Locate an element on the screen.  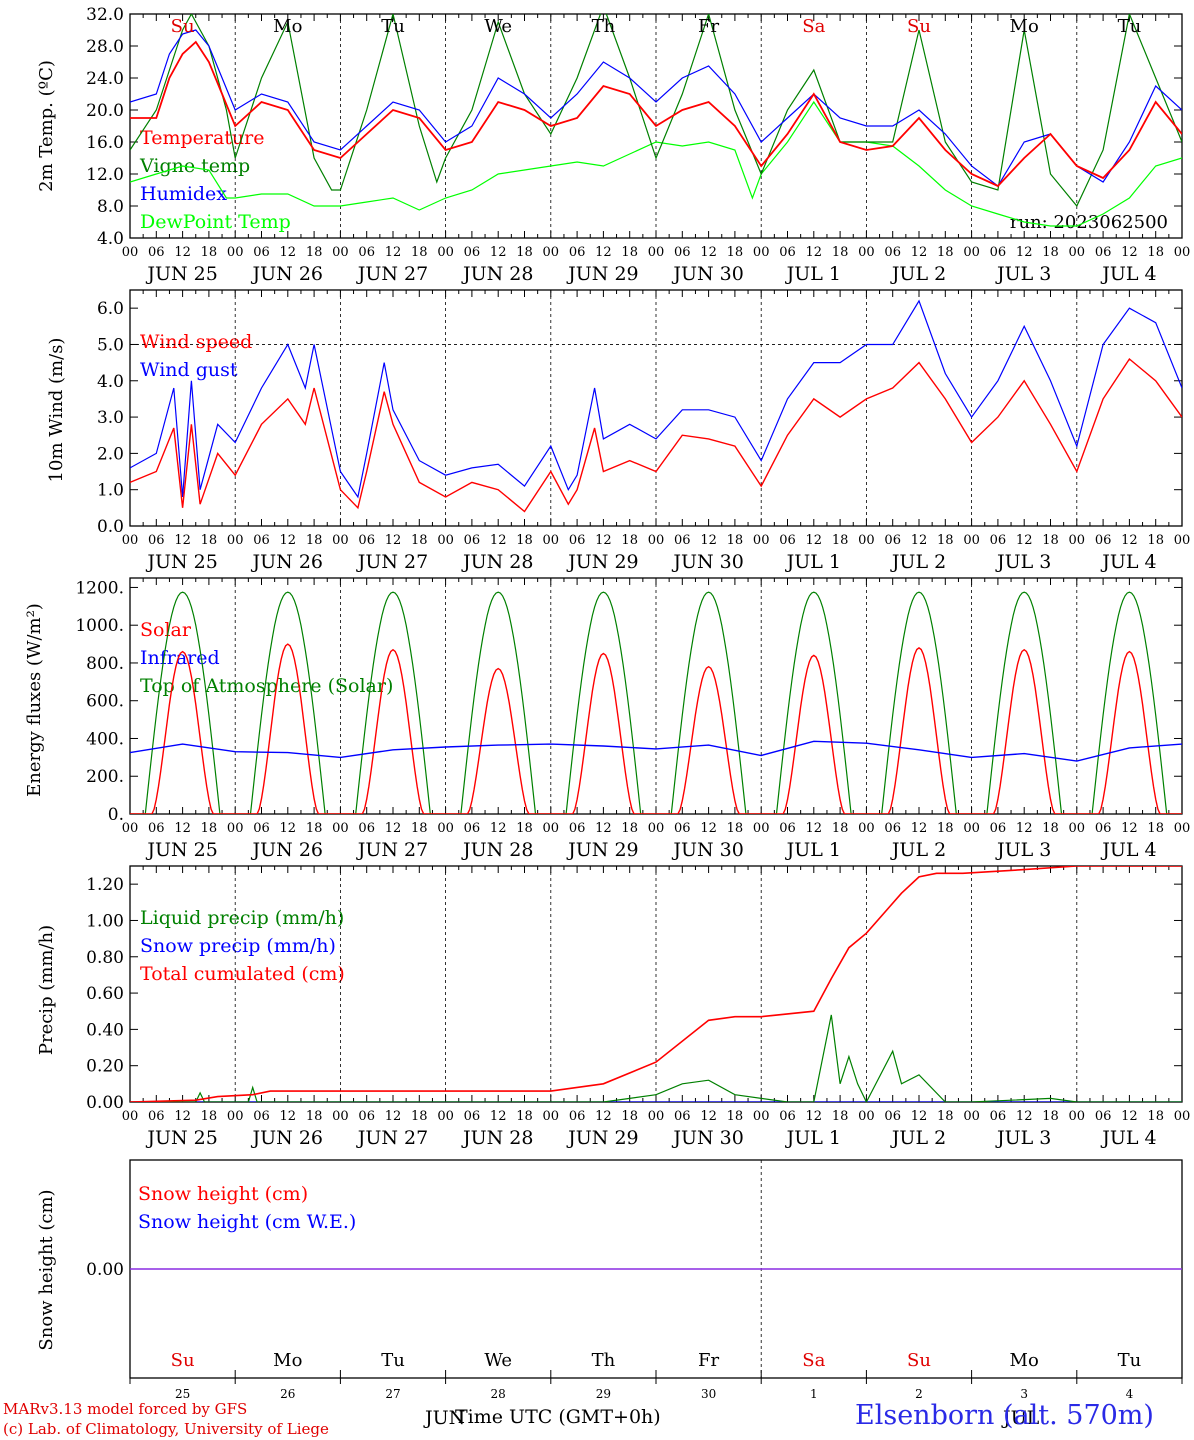
weekday-label: Th is located at coordinates (604, 1360).